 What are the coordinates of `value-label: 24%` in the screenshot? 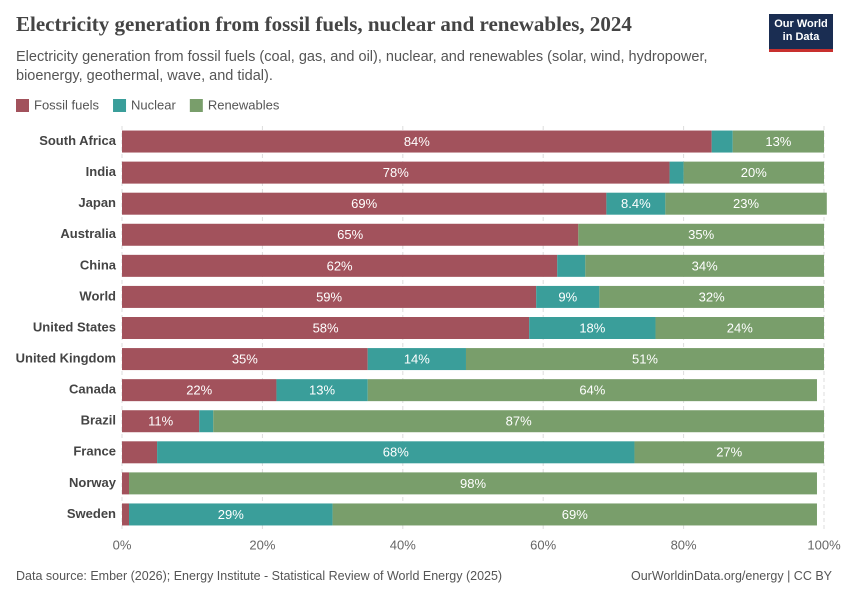 It's located at (740, 327).